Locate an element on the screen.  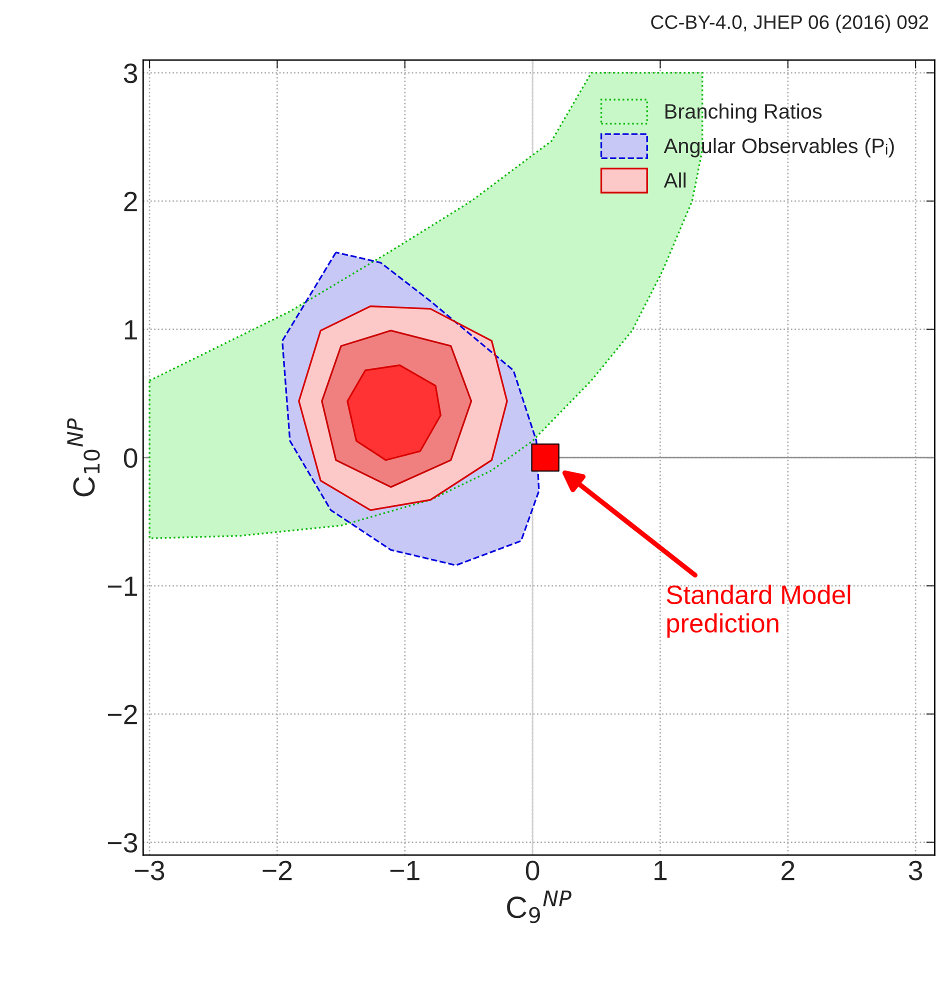
text: CC-BY-4.0, JHEP 06 (2016) 092 is located at coordinates (789, 23).